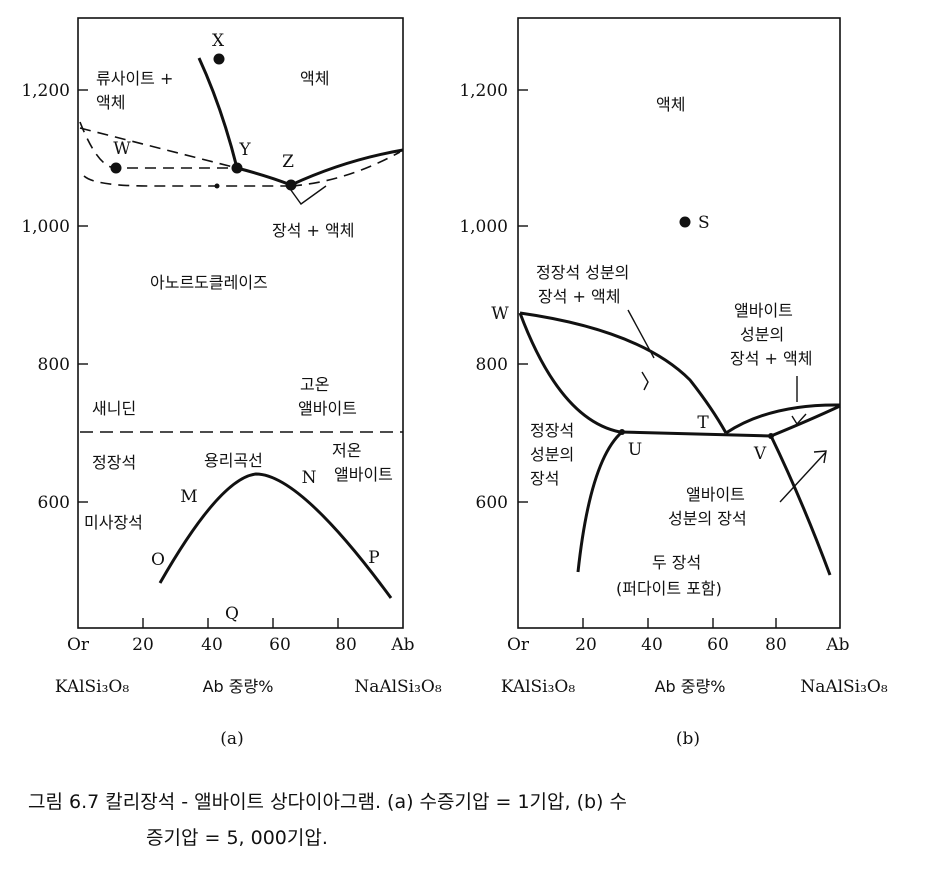 This screenshot has width=925, height=875. Describe the element at coordinates (492, 365) in the screenshot. I see `panel-b-y-tick-800: 800` at that location.